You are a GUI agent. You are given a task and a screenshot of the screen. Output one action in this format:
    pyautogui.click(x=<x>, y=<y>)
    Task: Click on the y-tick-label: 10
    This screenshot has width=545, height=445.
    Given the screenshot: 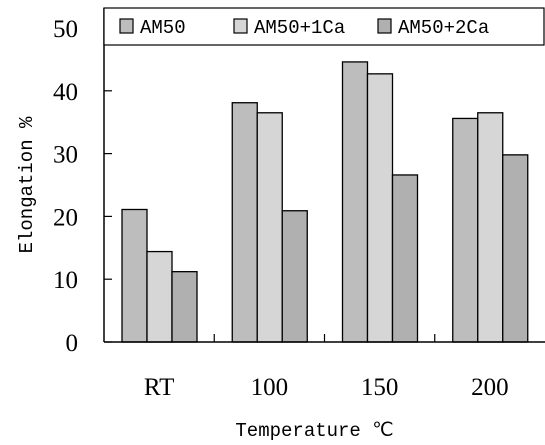 What is the action you would take?
    pyautogui.click(x=65, y=280)
    